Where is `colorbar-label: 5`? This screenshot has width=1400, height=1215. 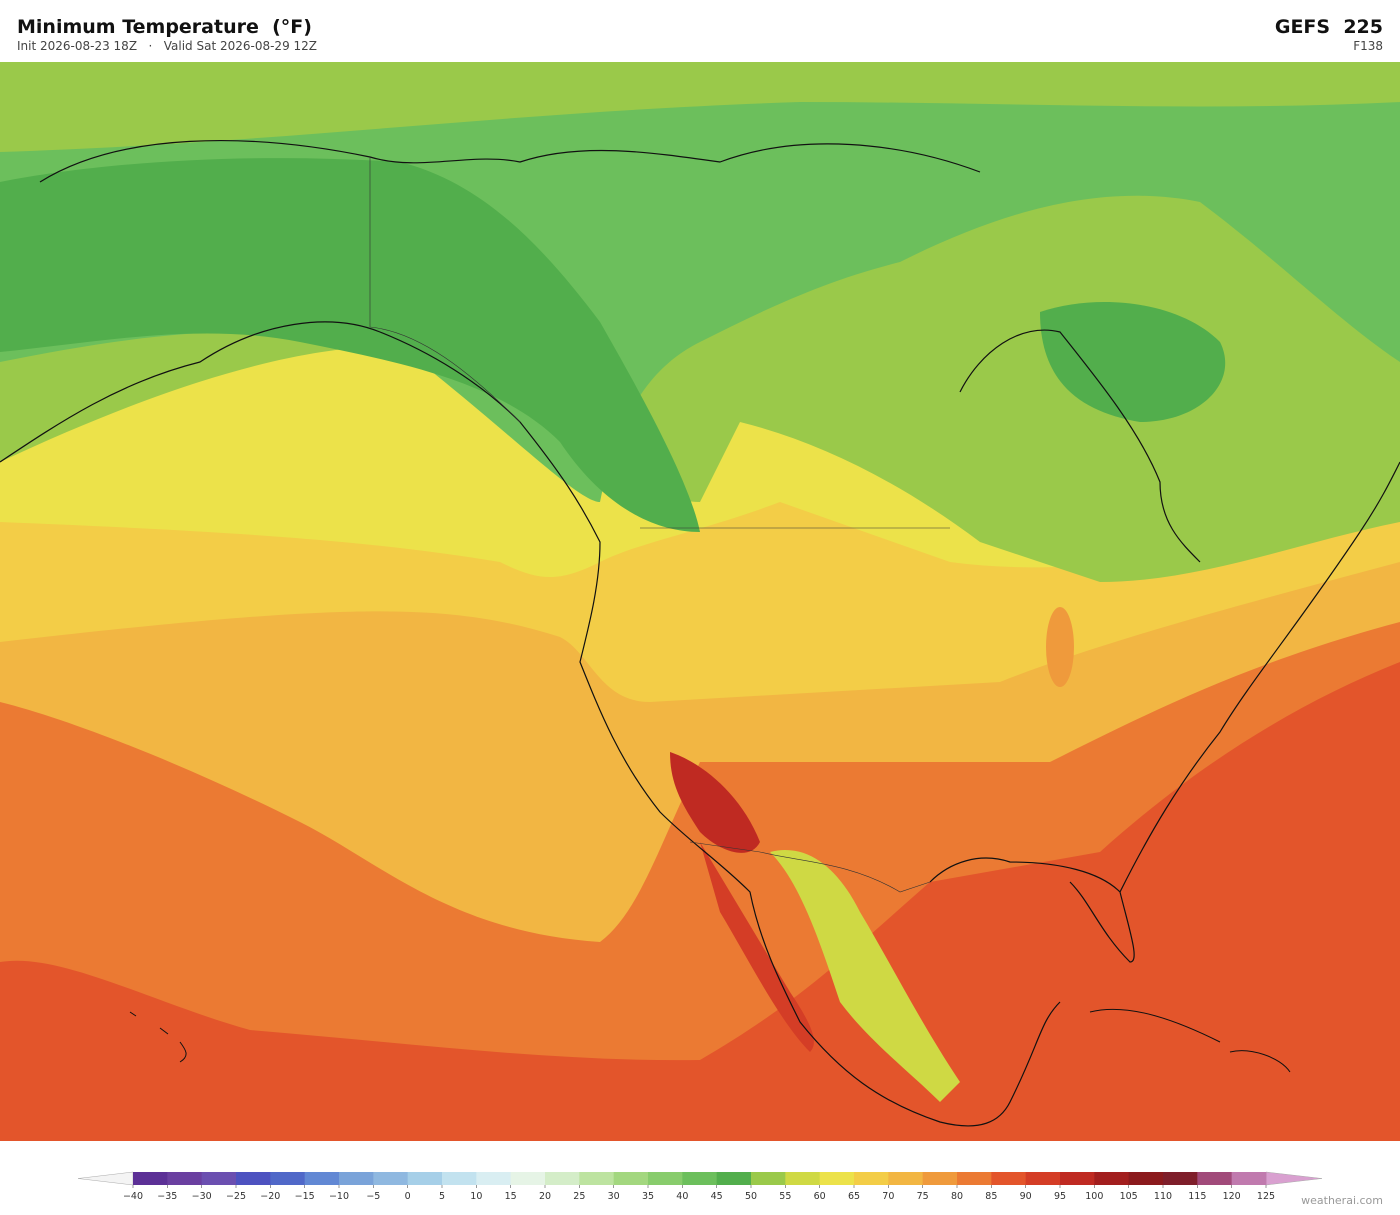 colorbar-label: 5 is located at coordinates (442, 1196).